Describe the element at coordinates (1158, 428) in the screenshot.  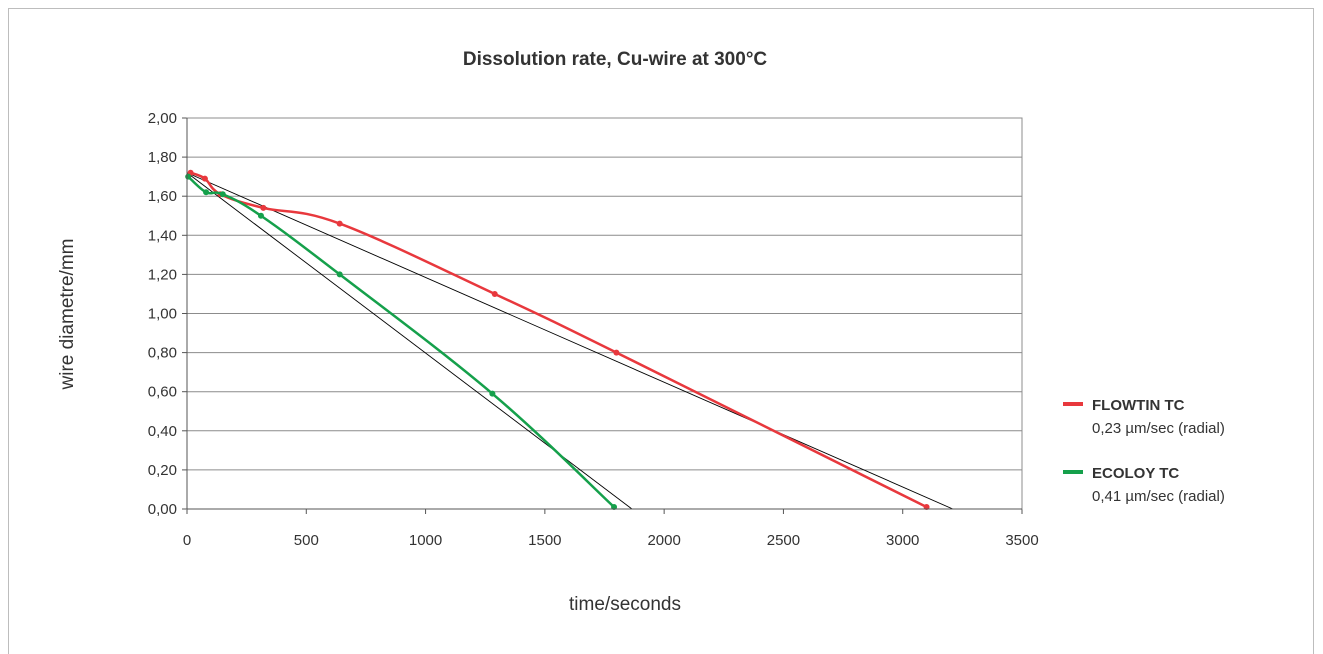
I see `legend-subtitle-flowtin-tc: 0,23 µm/sec (radial)` at that location.